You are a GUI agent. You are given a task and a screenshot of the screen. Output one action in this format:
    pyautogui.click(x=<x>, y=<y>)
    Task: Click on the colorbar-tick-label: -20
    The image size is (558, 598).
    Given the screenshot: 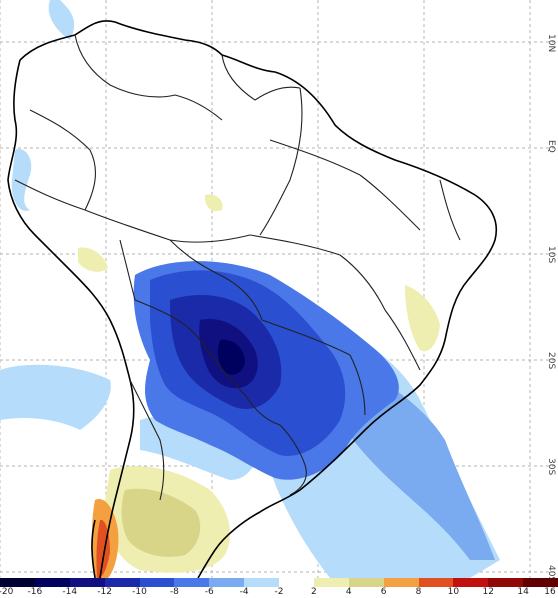 What is the action you would take?
    pyautogui.click(x=7, y=592)
    